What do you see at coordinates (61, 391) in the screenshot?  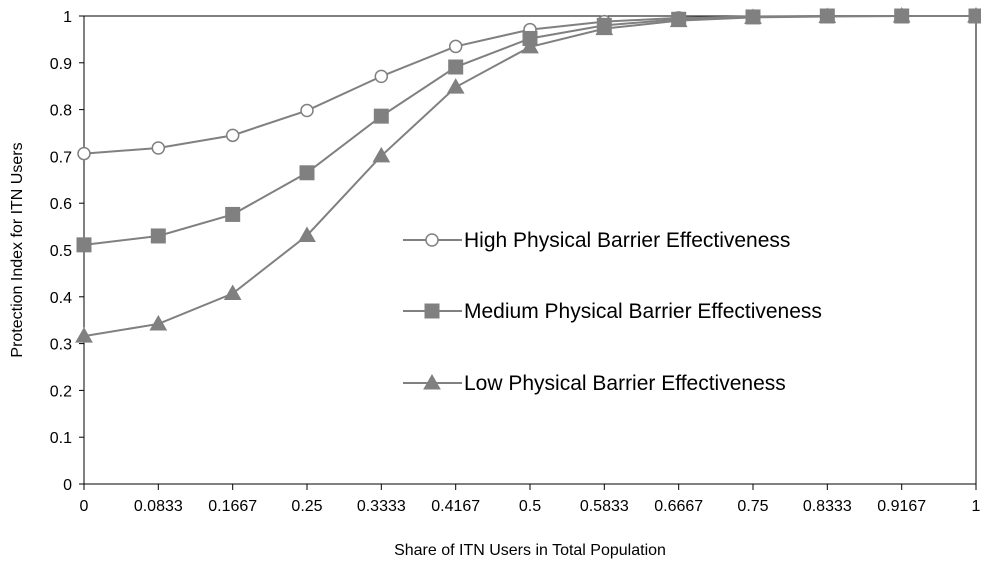 I see `y-tick-label: 0.2` at bounding box center [61, 391].